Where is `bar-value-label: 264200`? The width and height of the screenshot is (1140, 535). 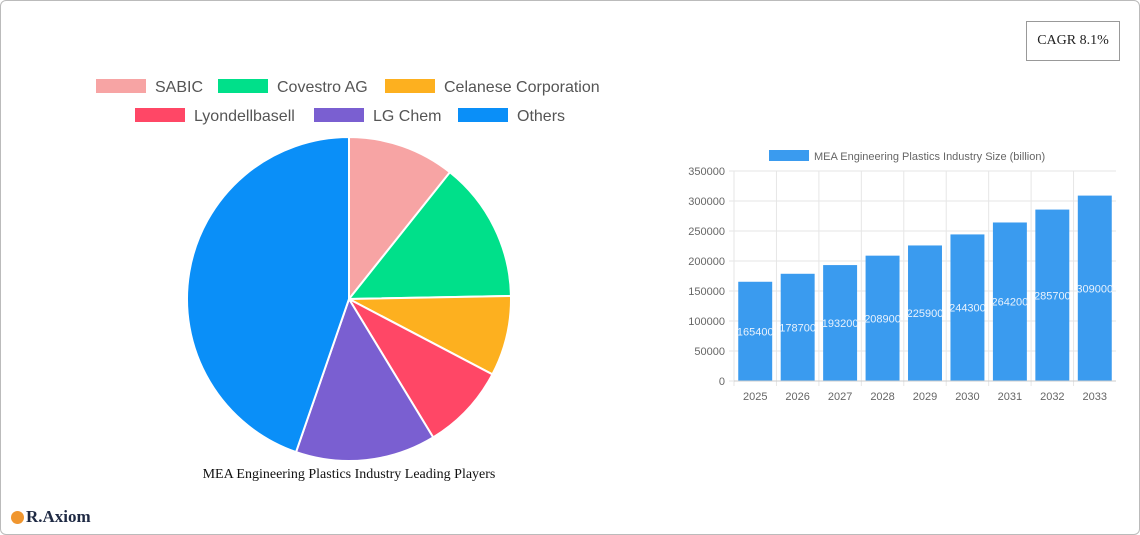
bar-value-label: 264200 is located at coordinates (1010, 303).